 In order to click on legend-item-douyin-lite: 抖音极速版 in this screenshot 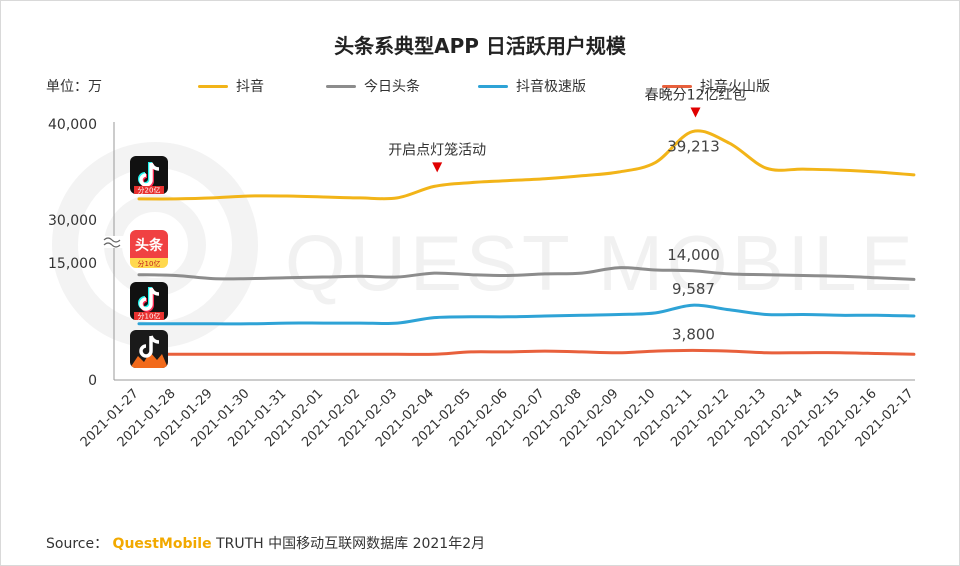, I will do `click(532, 86)`.